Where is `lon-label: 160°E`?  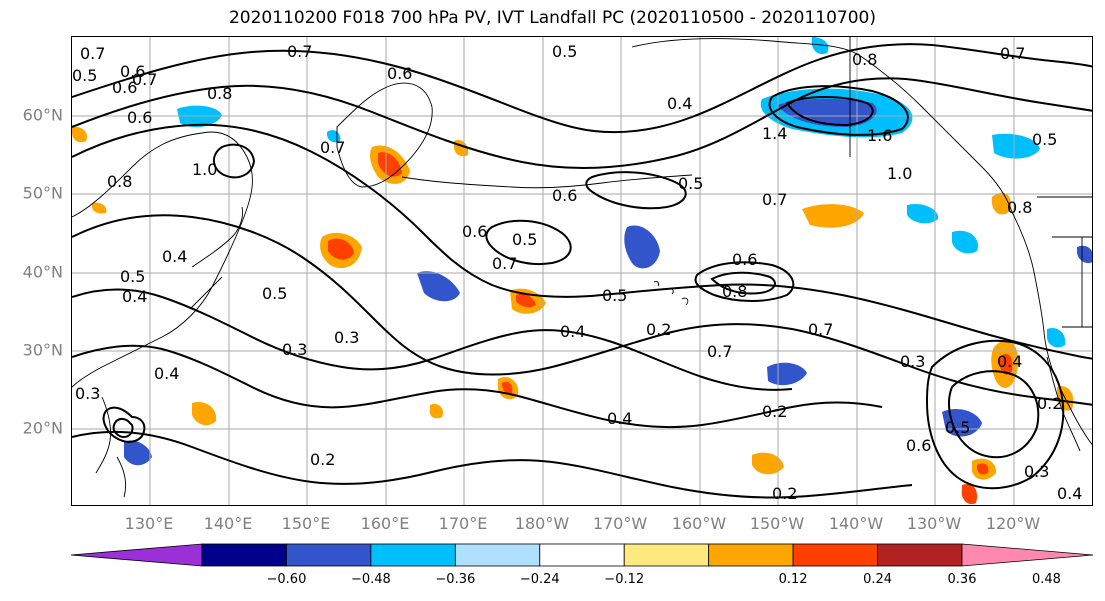 lon-label: 160°E is located at coordinates (385, 523).